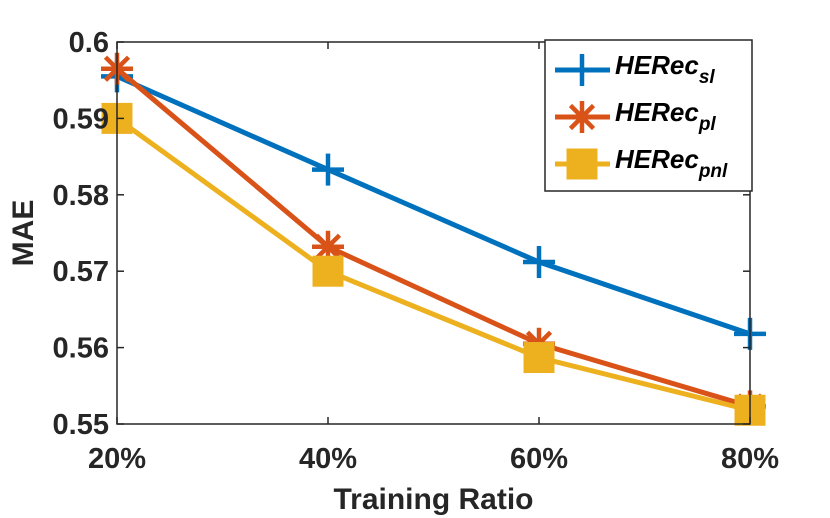 The height and width of the screenshot is (518, 830). Describe the element at coordinates (117, 459) in the screenshot. I see `x-tick-label: 20%` at that location.